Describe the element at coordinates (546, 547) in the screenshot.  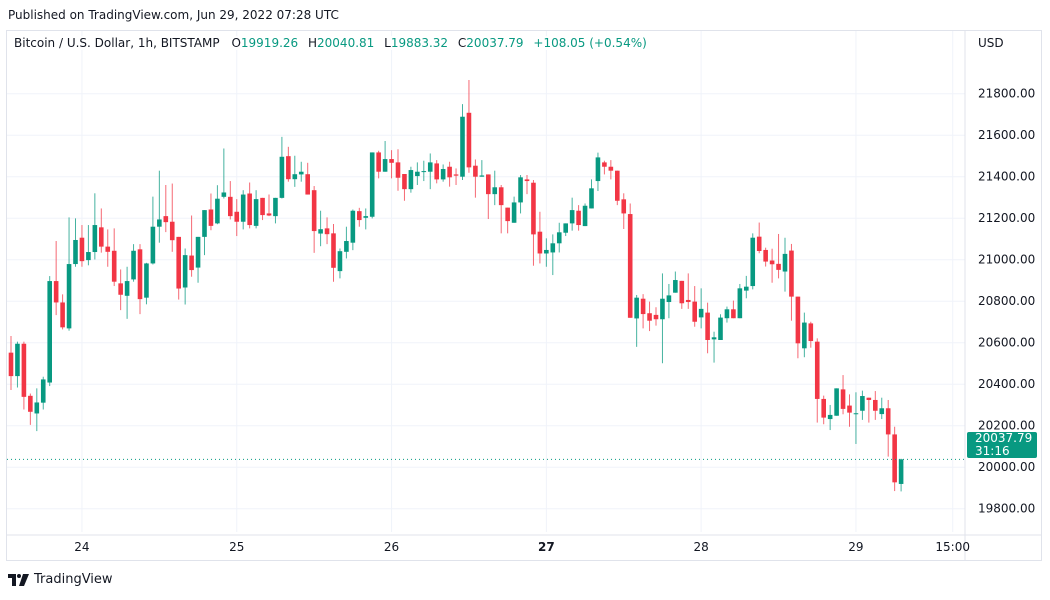
I see `time-tick-label: 27` at that location.